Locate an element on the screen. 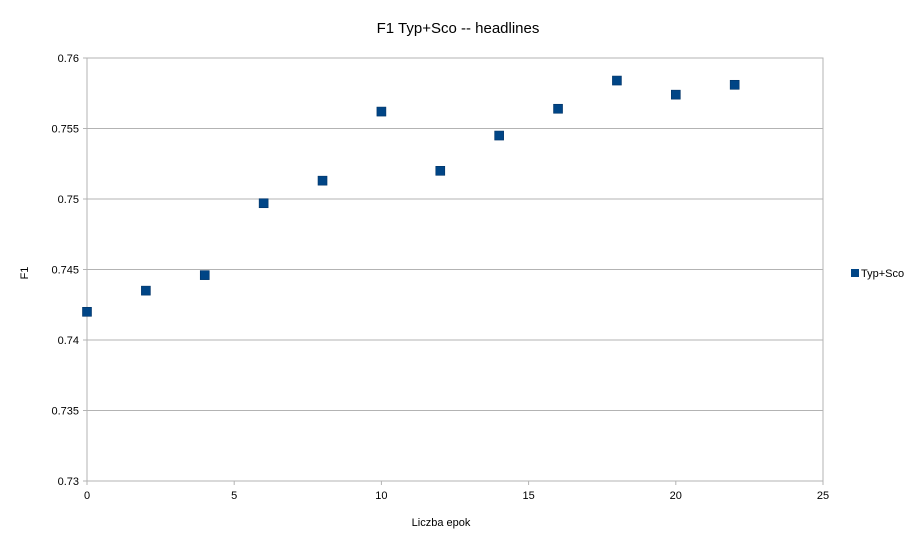 The image size is (917, 550). x-tick-label: 15 is located at coordinates (528, 496).